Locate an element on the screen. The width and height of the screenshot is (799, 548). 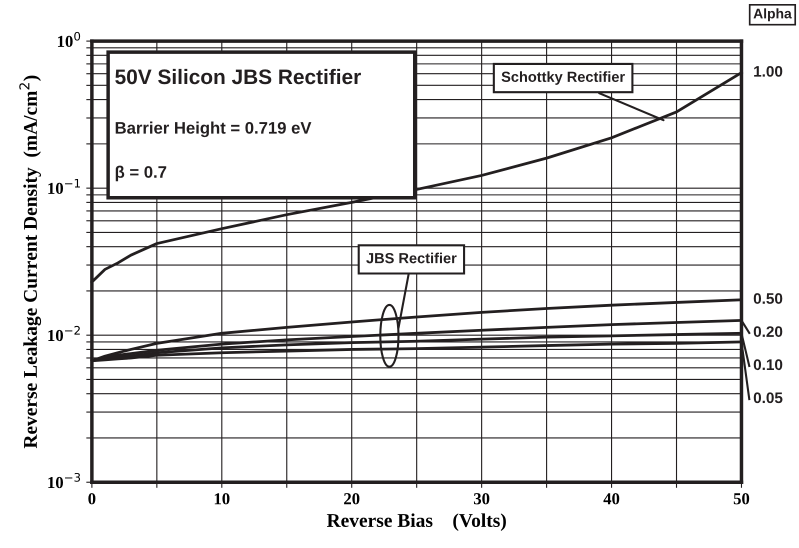
x-tick-label: 20 is located at coordinates (352, 498).